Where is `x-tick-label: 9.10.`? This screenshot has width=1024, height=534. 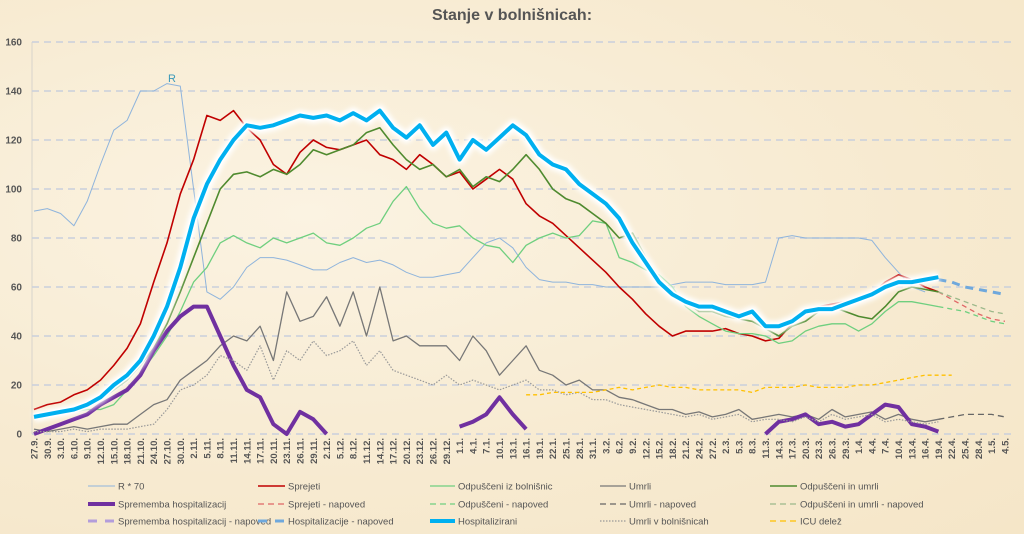
x-tick-label: 9.10. is located at coordinates (88, 448).